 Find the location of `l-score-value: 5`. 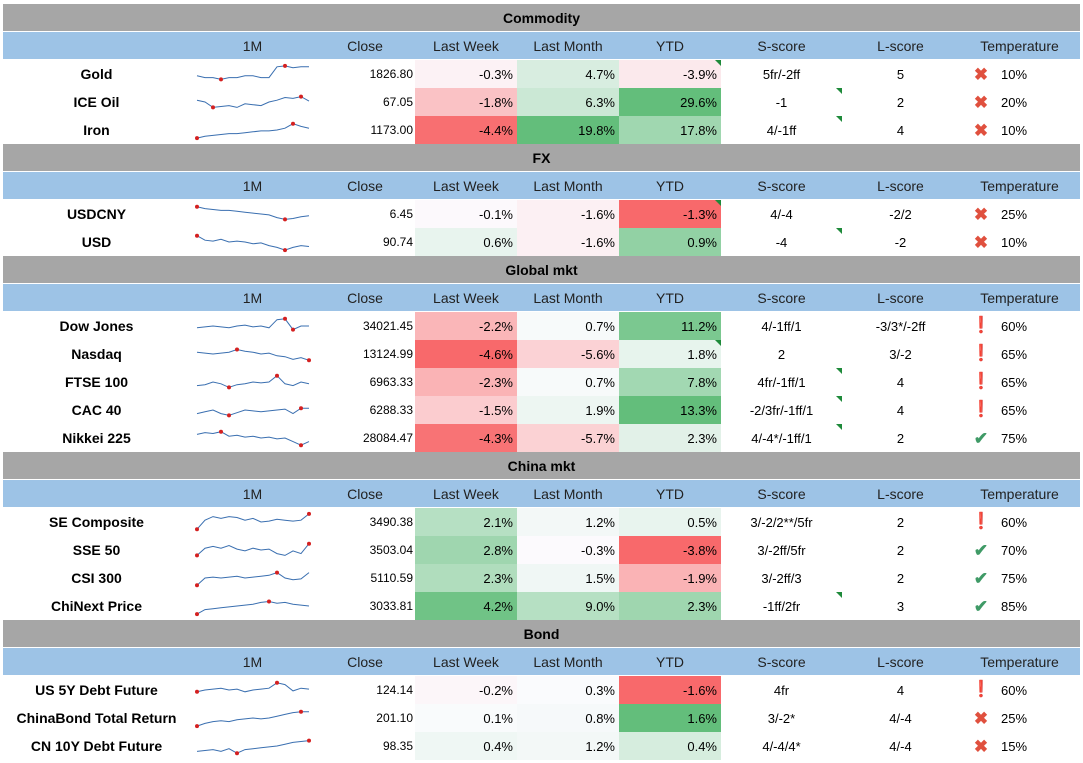

l-score-value: 5 is located at coordinates (900, 74).